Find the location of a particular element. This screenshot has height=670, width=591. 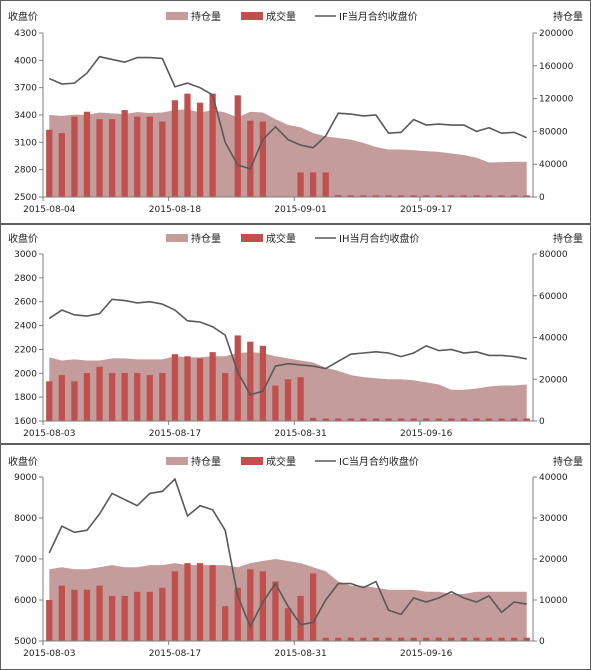

left-tick-label: 2500 is located at coordinates (25, 198).